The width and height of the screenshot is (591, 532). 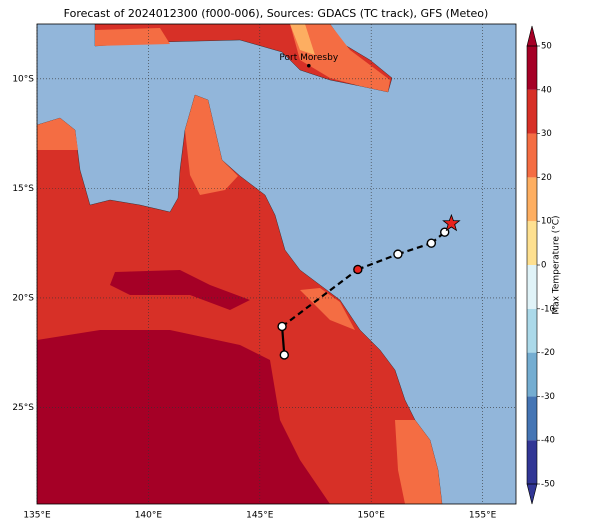 I want to click on colorbar-tick-label: -50, so click(x=548, y=485).